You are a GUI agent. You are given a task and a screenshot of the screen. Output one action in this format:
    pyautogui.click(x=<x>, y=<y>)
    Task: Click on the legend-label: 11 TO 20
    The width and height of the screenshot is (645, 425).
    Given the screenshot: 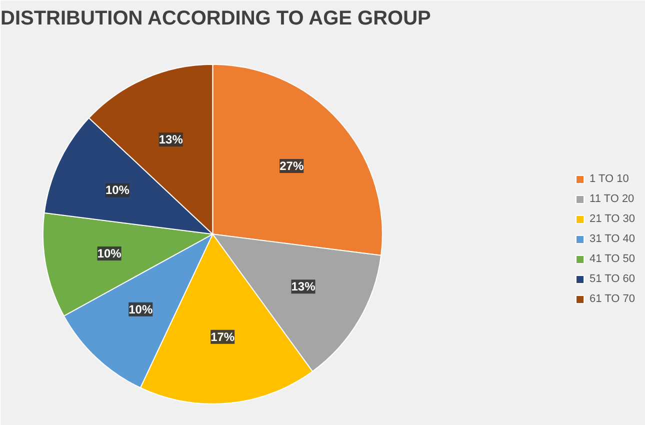 What is the action you would take?
    pyautogui.click(x=612, y=198)
    